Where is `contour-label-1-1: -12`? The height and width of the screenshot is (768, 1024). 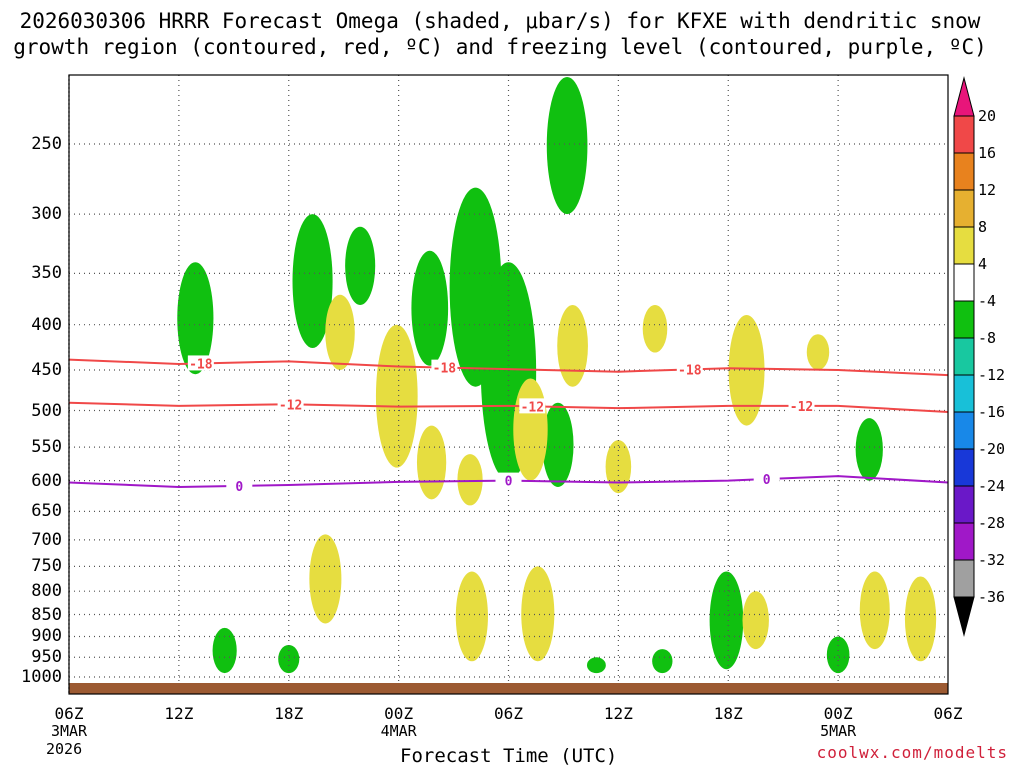
contour-label-1-1: -12 is located at coordinates (532, 407).